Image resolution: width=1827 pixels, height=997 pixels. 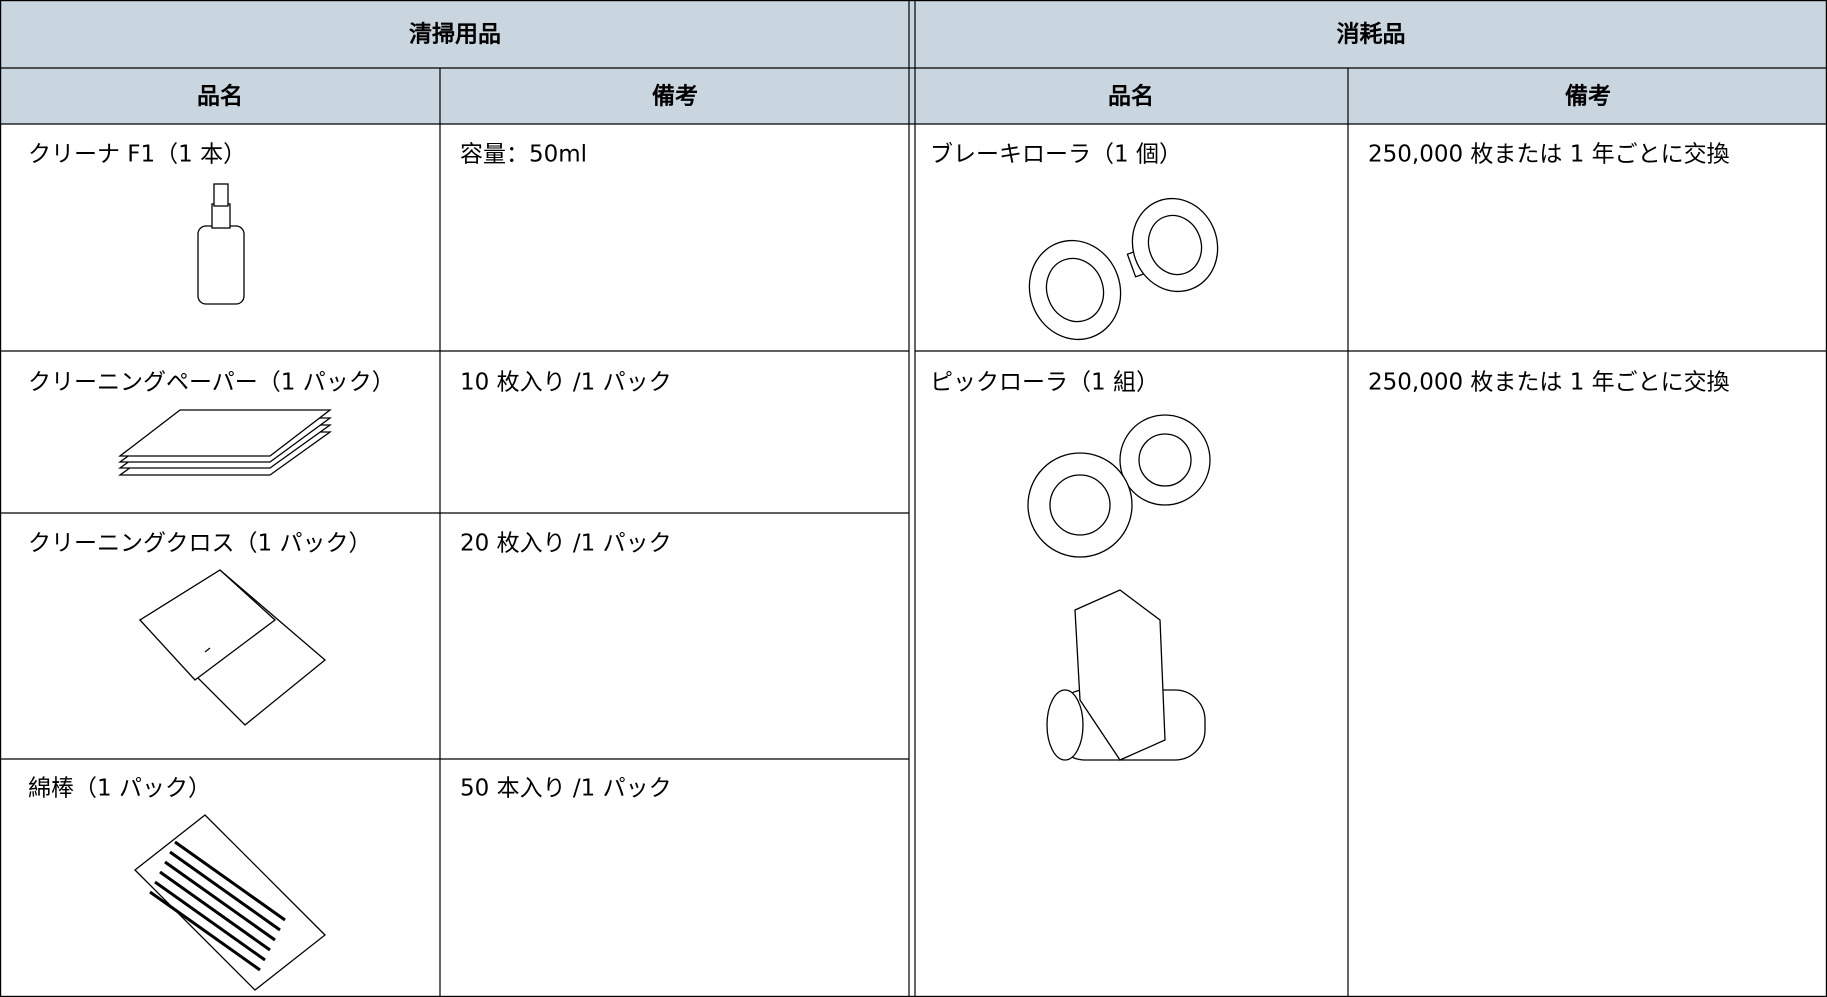 What do you see at coordinates (455, 34) in the screenshot?
I see `section-title: 清掃用品` at bounding box center [455, 34].